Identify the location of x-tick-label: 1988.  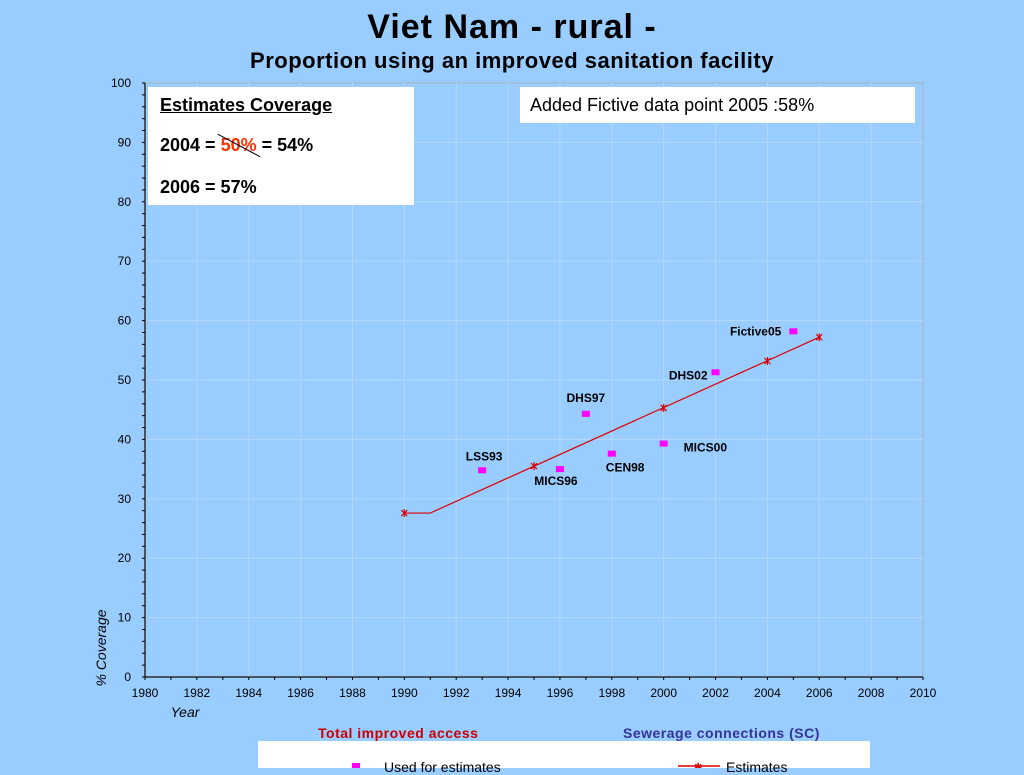
(352, 693).